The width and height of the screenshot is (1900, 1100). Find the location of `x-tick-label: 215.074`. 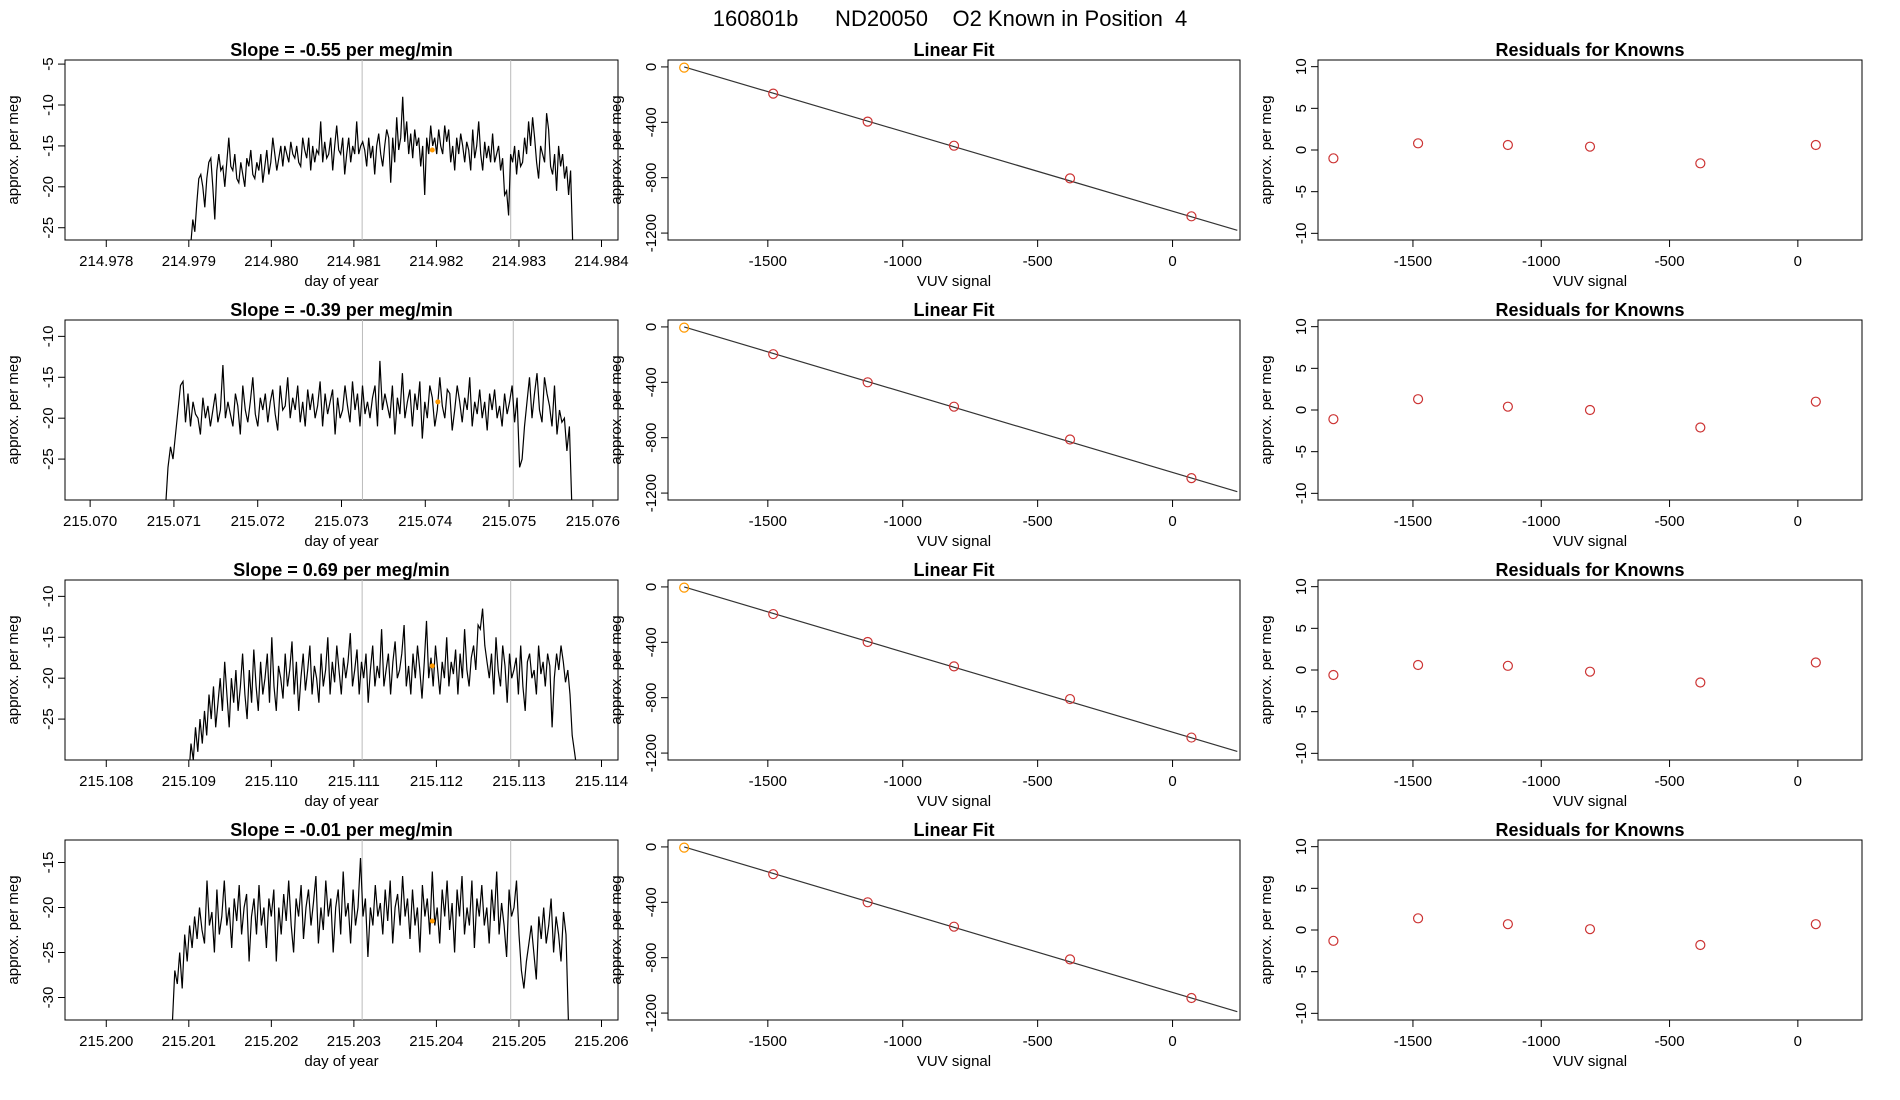

x-tick-label: 215.074 is located at coordinates (425, 521).